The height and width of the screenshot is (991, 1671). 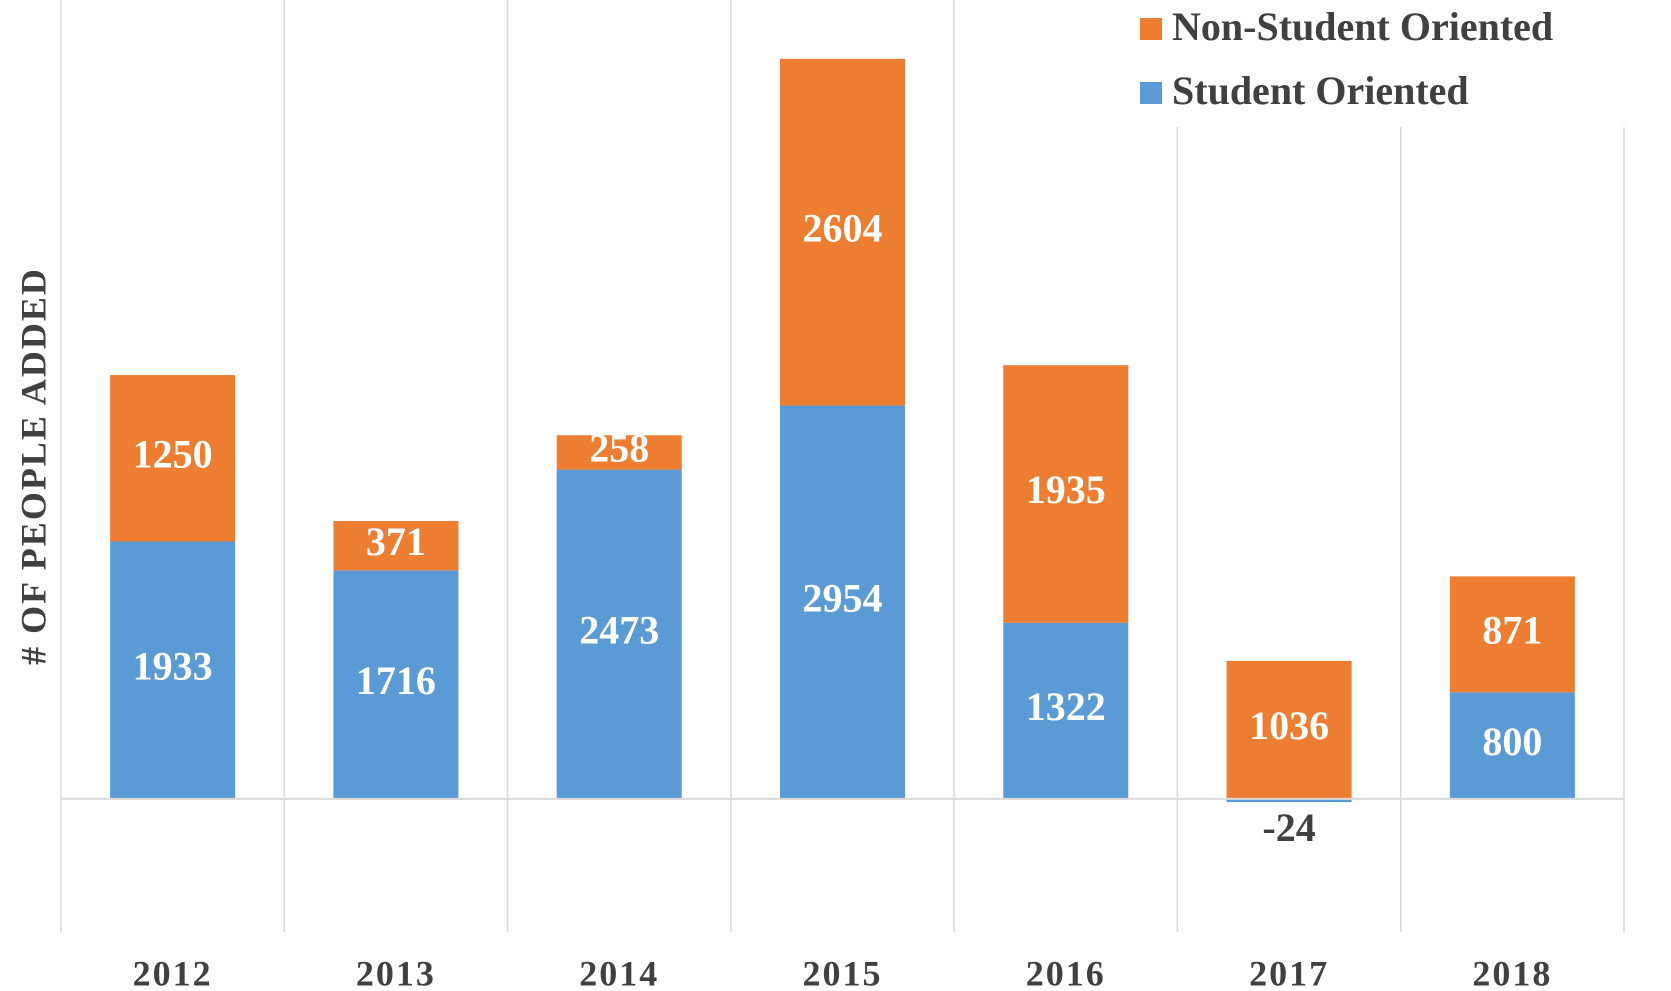 What do you see at coordinates (1289, 725) in the screenshot?
I see `data-label: 1036` at bounding box center [1289, 725].